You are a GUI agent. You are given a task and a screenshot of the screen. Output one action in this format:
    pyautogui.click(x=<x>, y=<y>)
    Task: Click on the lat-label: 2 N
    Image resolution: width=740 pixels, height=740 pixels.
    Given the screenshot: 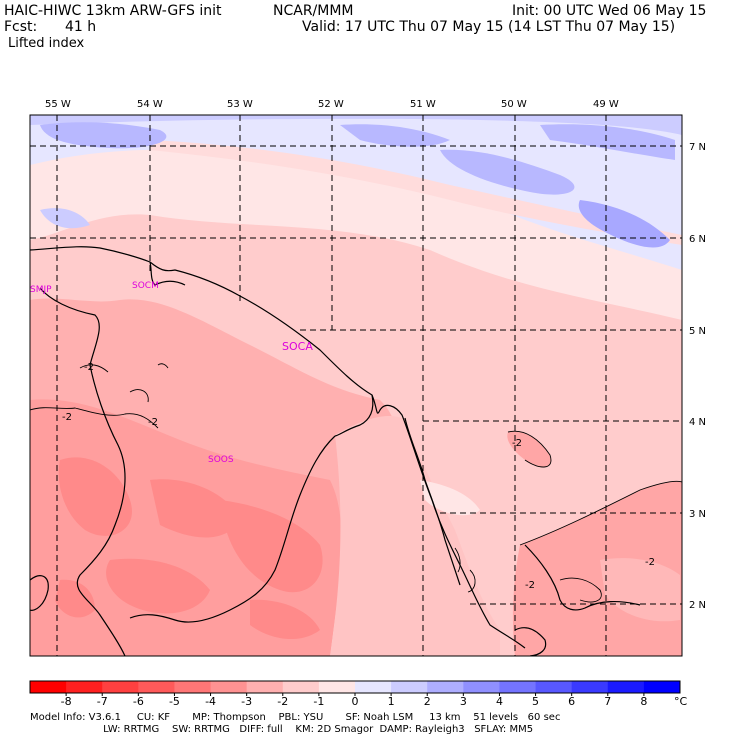 What is the action you would take?
    pyautogui.click(x=697, y=605)
    